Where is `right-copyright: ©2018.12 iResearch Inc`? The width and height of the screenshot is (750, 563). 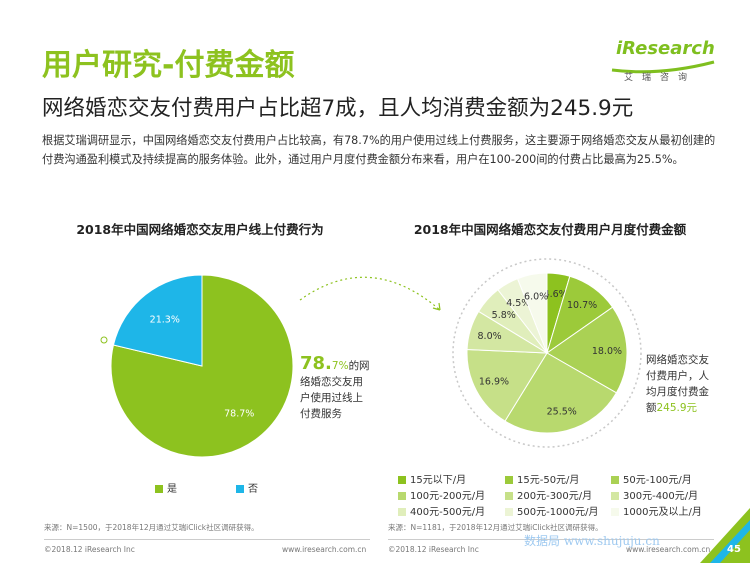
right-copyright: ©2018.12 iResearch Inc is located at coordinates (433, 549).